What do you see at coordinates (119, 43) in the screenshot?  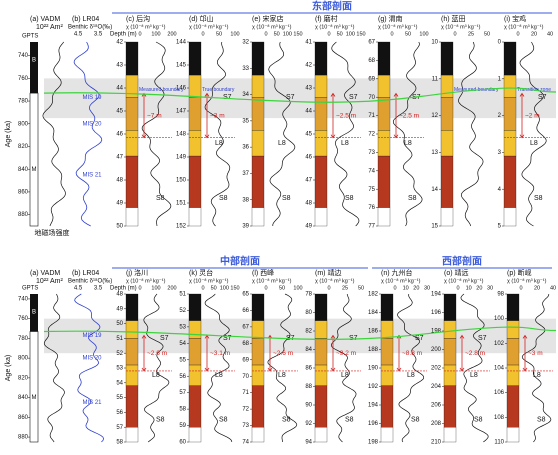 I see `depth-tick: 42` at bounding box center [119, 43].